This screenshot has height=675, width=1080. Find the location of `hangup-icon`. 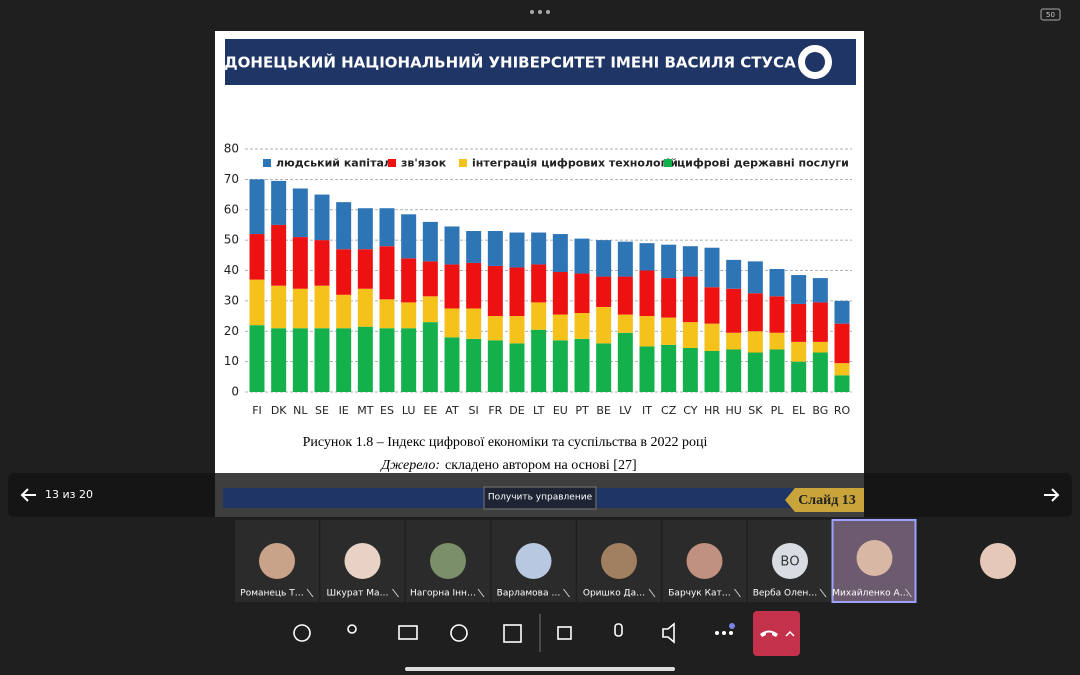

hangup-icon is located at coordinates (769, 634).